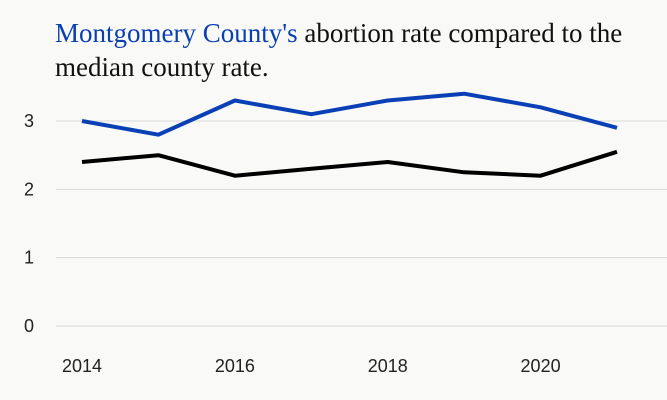  I want to click on chart-title-highlight: Montgomery County's, so click(176, 33).